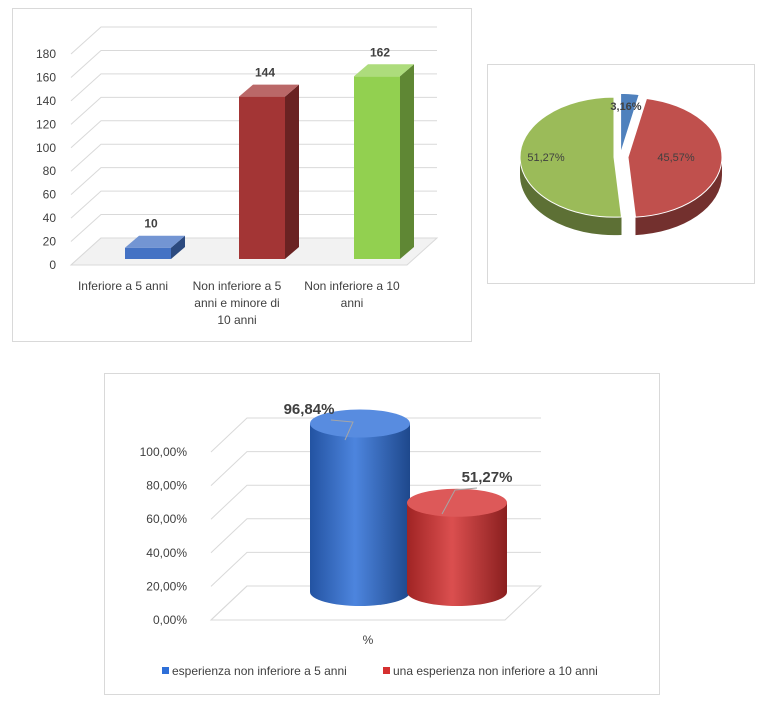 This screenshot has height=707, width=768. Describe the element at coordinates (46, 101) in the screenshot. I see `y-tick-label: 140` at that location.